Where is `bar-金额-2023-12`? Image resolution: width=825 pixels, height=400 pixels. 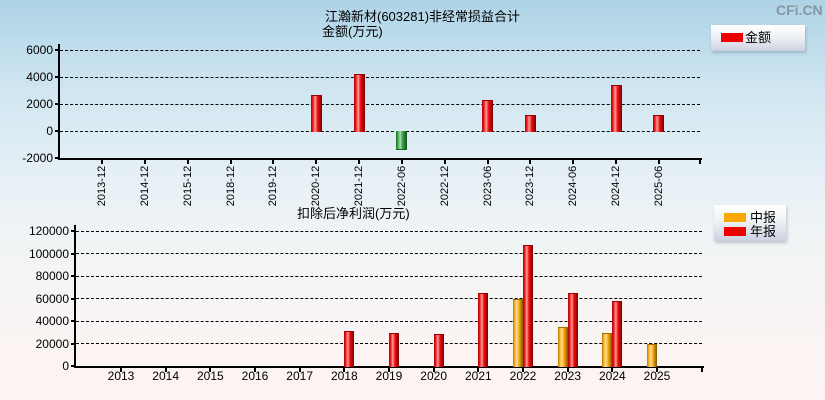 bar-金额-2023-12 is located at coordinates (530, 123).